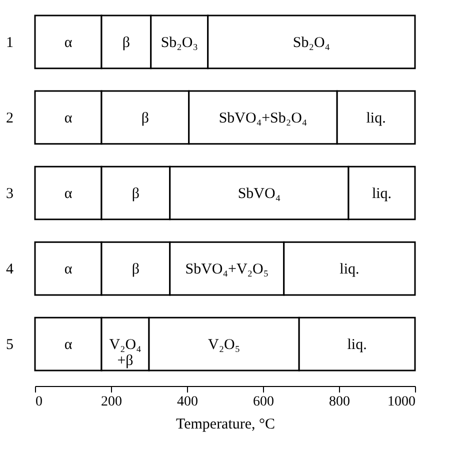 The height and width of the screenshot is (449, 451). Describe the element at coordinates (263, 402) in the screenshot. I see `x-tick-label: 600` at that location.